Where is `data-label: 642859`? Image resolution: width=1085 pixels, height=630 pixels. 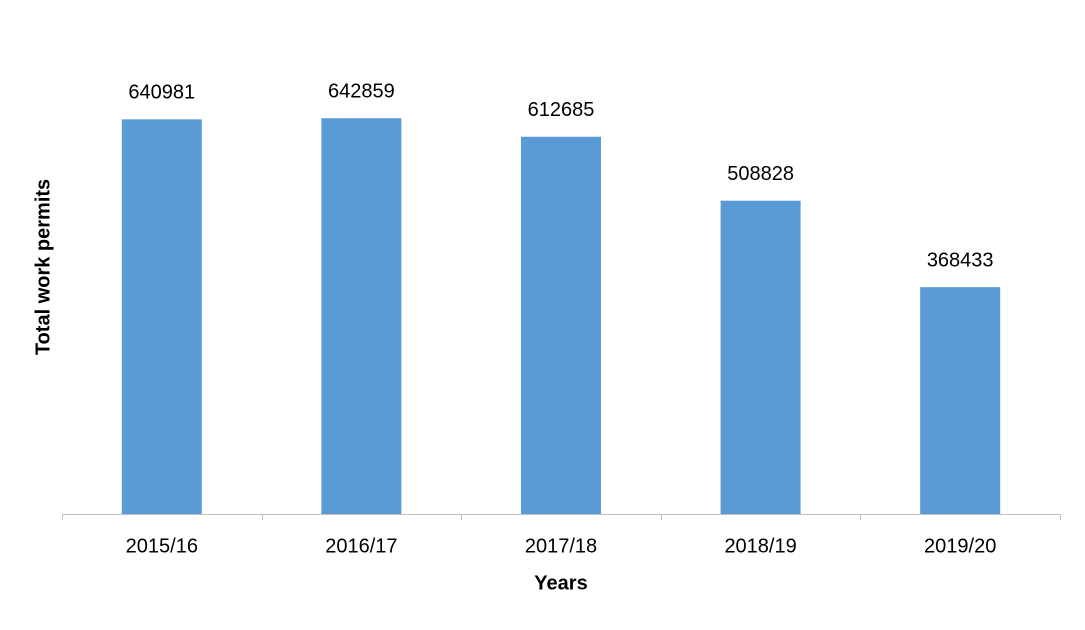 data-label: 642859 is located at coordinates (361, 91).